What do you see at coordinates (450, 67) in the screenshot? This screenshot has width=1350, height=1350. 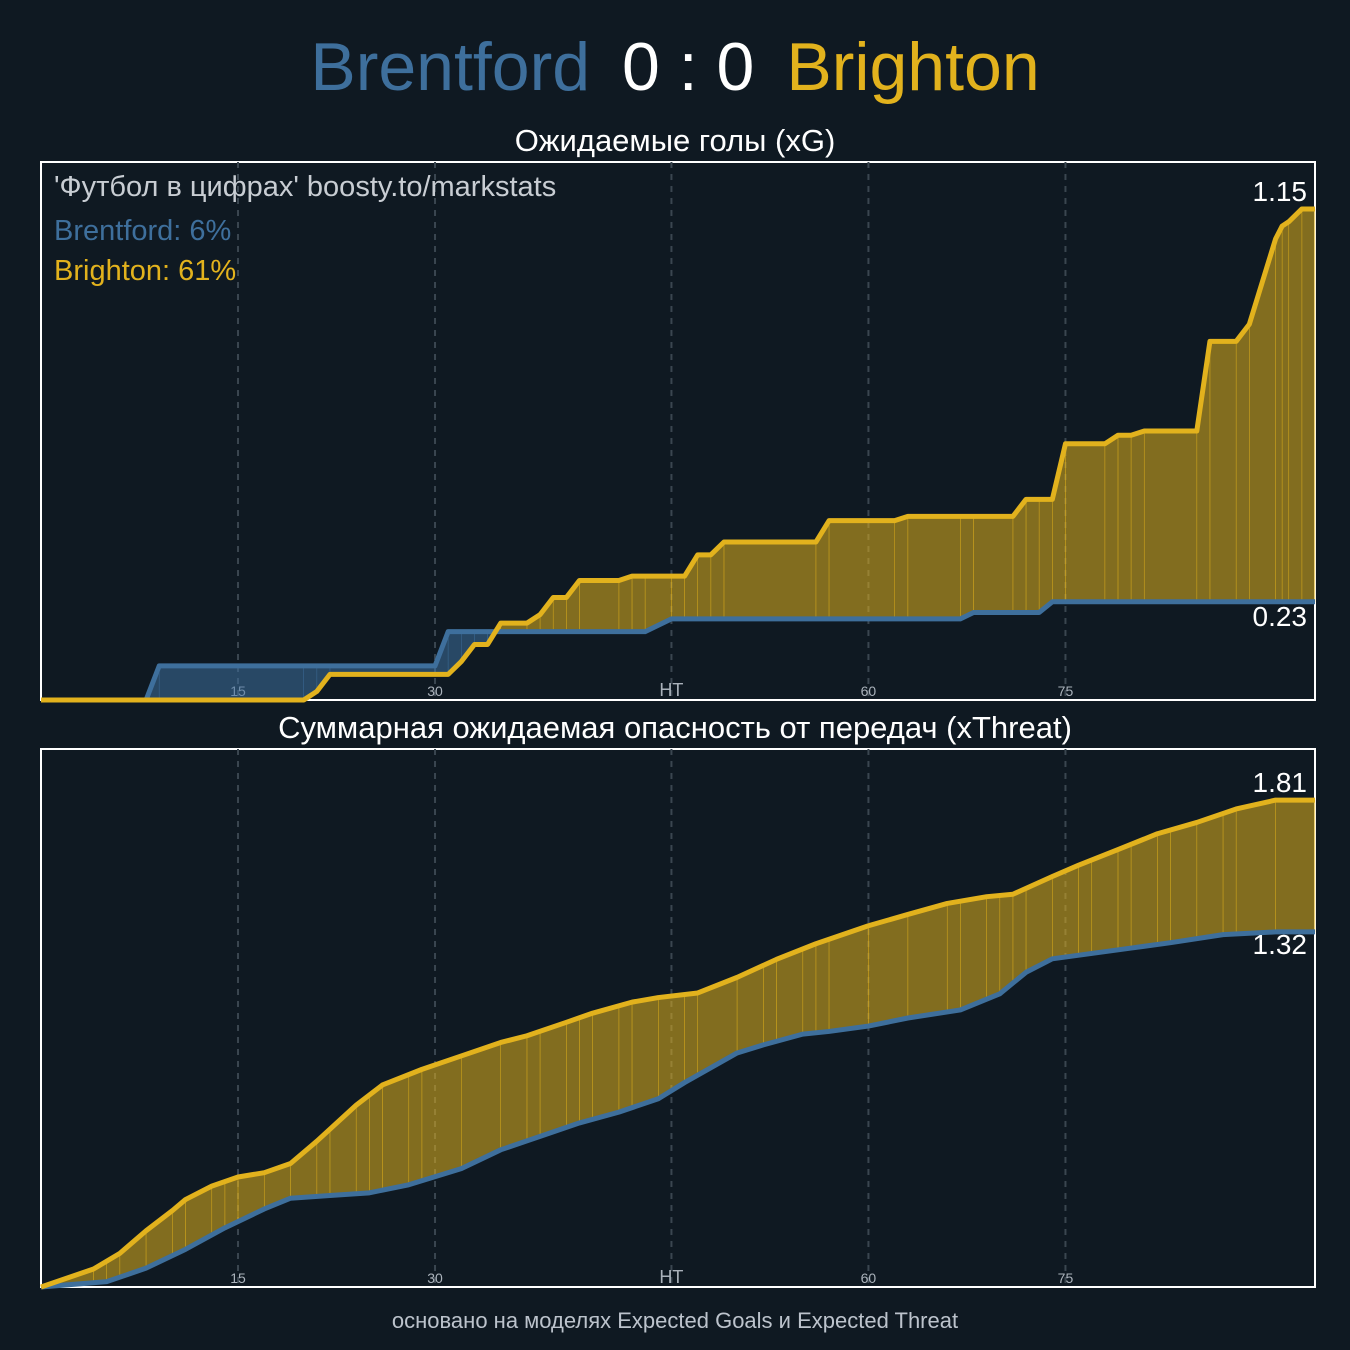 I see `home-team-name: Brentford` at bounding box center [450, 67].